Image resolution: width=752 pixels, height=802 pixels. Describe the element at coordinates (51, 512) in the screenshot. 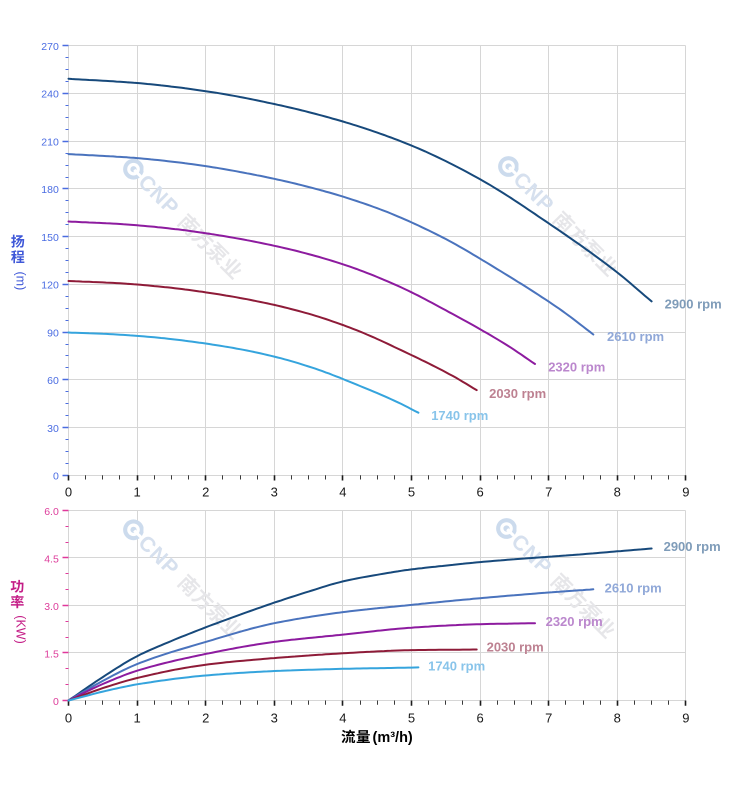

I see `svg-text: 6.0` at that location.